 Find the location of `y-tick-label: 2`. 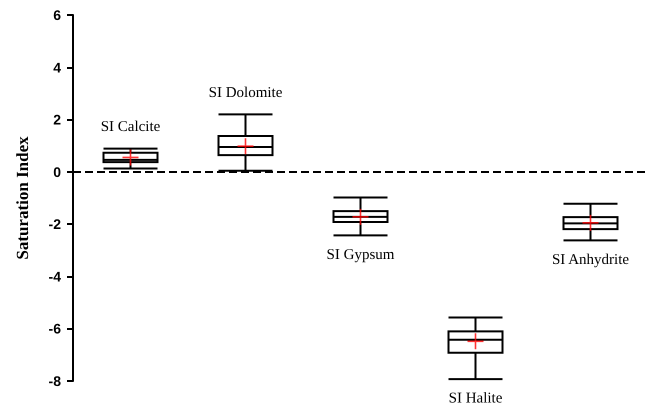

y-tick-label: 2 is located at coordinates (57, 120).